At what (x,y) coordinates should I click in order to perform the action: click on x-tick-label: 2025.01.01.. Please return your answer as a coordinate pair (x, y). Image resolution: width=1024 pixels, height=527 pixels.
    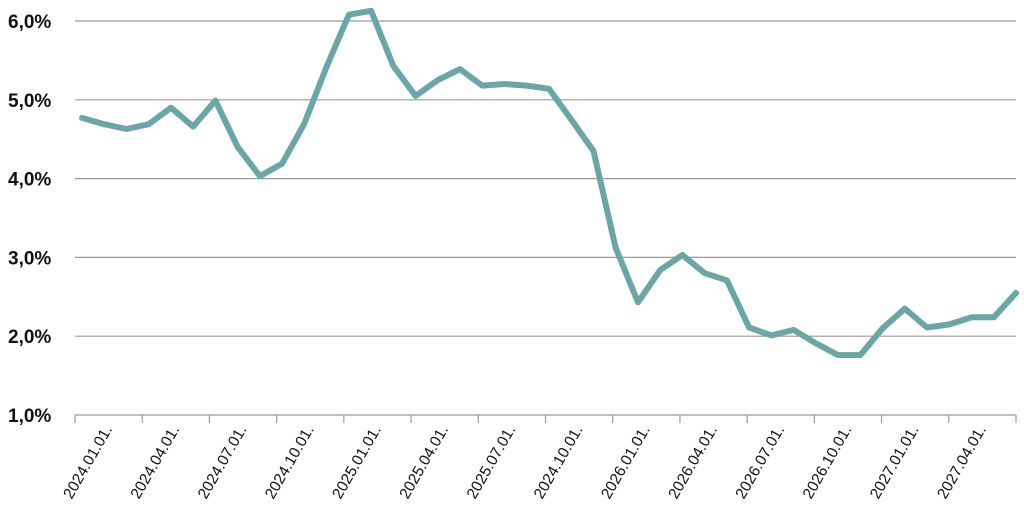
    Looking at the image, I should click on (357, 462).